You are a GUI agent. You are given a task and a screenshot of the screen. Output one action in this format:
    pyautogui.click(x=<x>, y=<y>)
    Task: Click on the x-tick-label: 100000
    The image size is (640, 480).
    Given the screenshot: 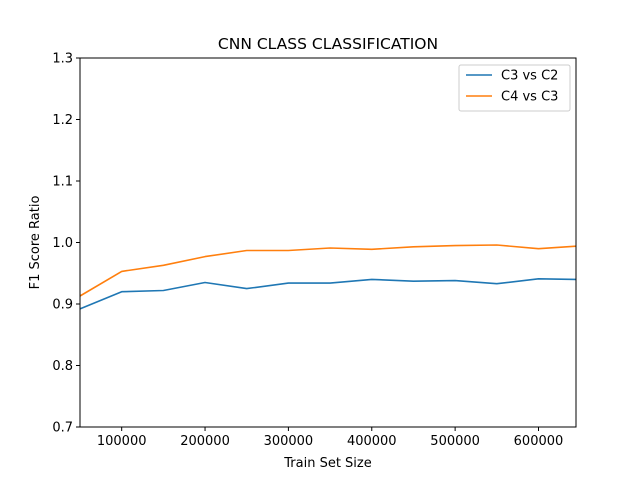 What is the action you would take?
    pyautogui.click(x=122, y=441)
    